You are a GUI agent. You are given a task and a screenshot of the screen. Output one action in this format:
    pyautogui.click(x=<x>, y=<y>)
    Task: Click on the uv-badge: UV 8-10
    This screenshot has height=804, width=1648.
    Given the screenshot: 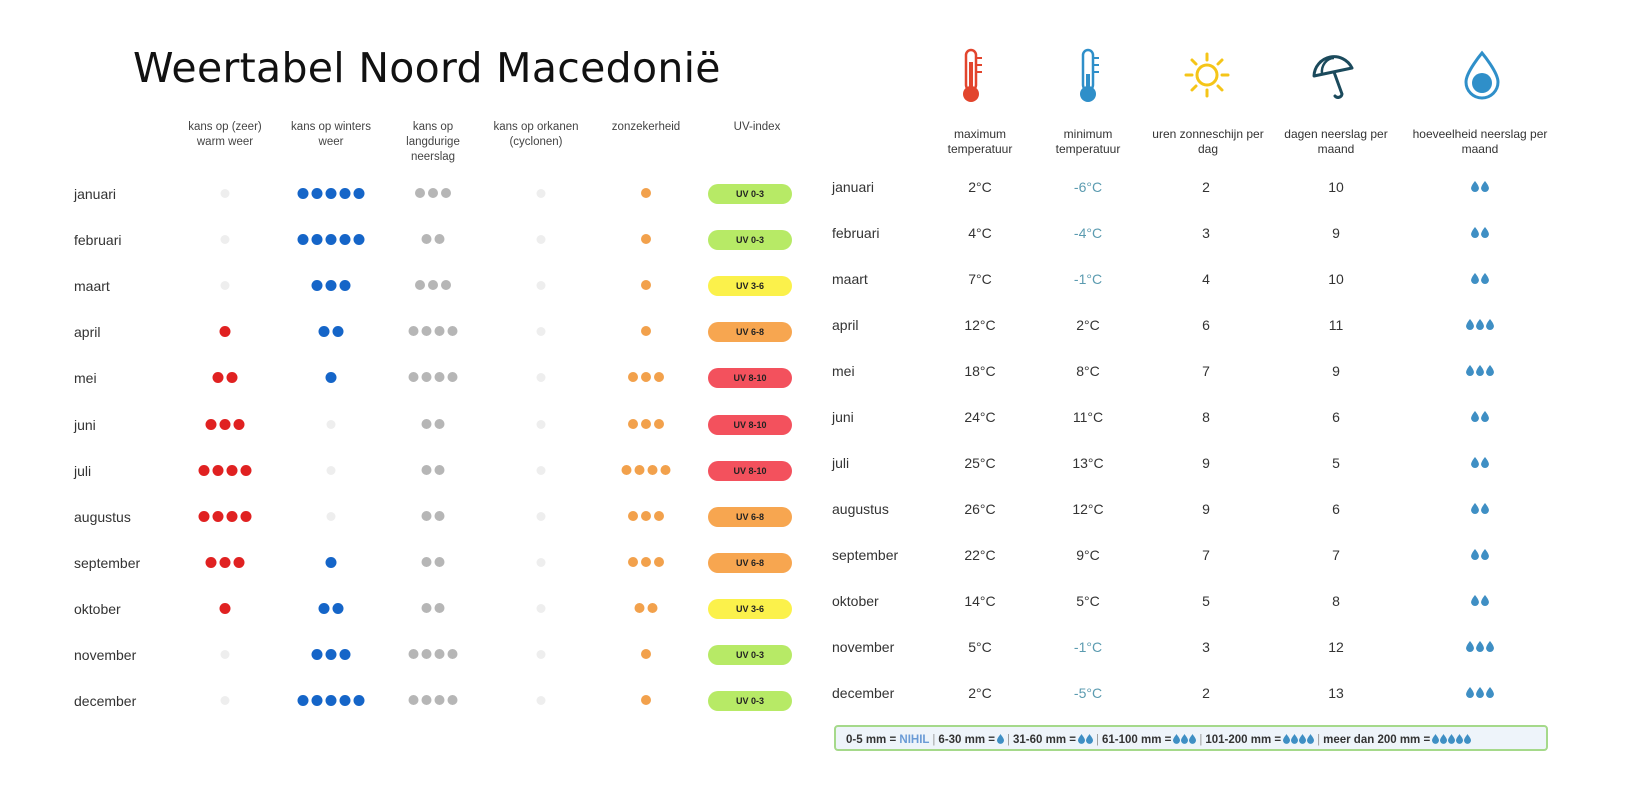 What is the action you would take?
    pyautogui.click(x=750, y=470)
    